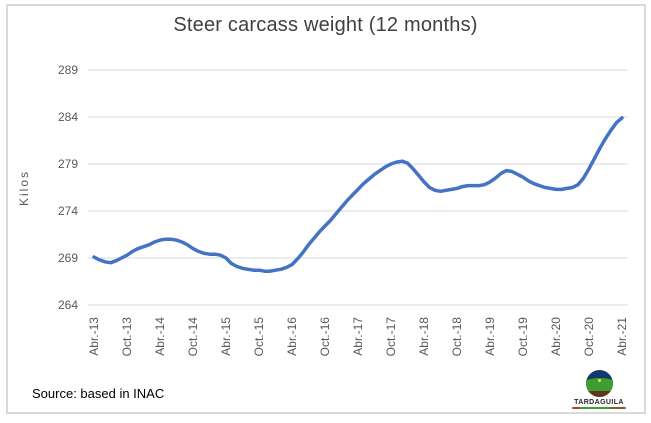 This screenshot has height=423, width=651. Describe the element at coordinates (68, 70) in the screenshot. I see `y-tick-label: 289` at that location.